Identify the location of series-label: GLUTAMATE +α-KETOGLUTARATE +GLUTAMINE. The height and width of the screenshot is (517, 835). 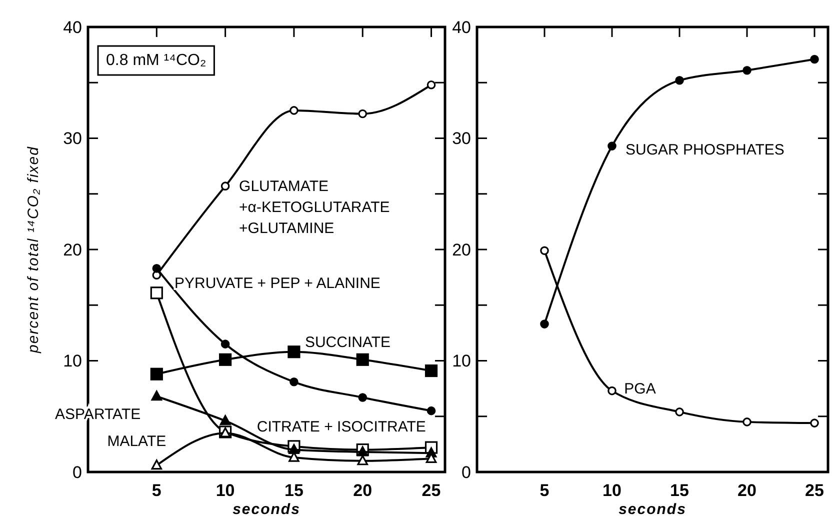
(314, 208).